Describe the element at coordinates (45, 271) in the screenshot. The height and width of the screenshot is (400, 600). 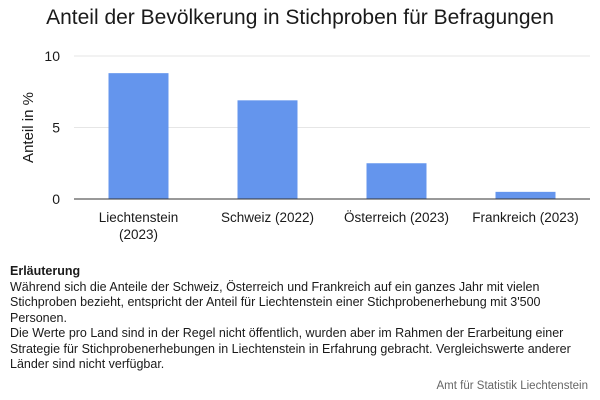
I see `note-heading: Erläuterung` at that location.